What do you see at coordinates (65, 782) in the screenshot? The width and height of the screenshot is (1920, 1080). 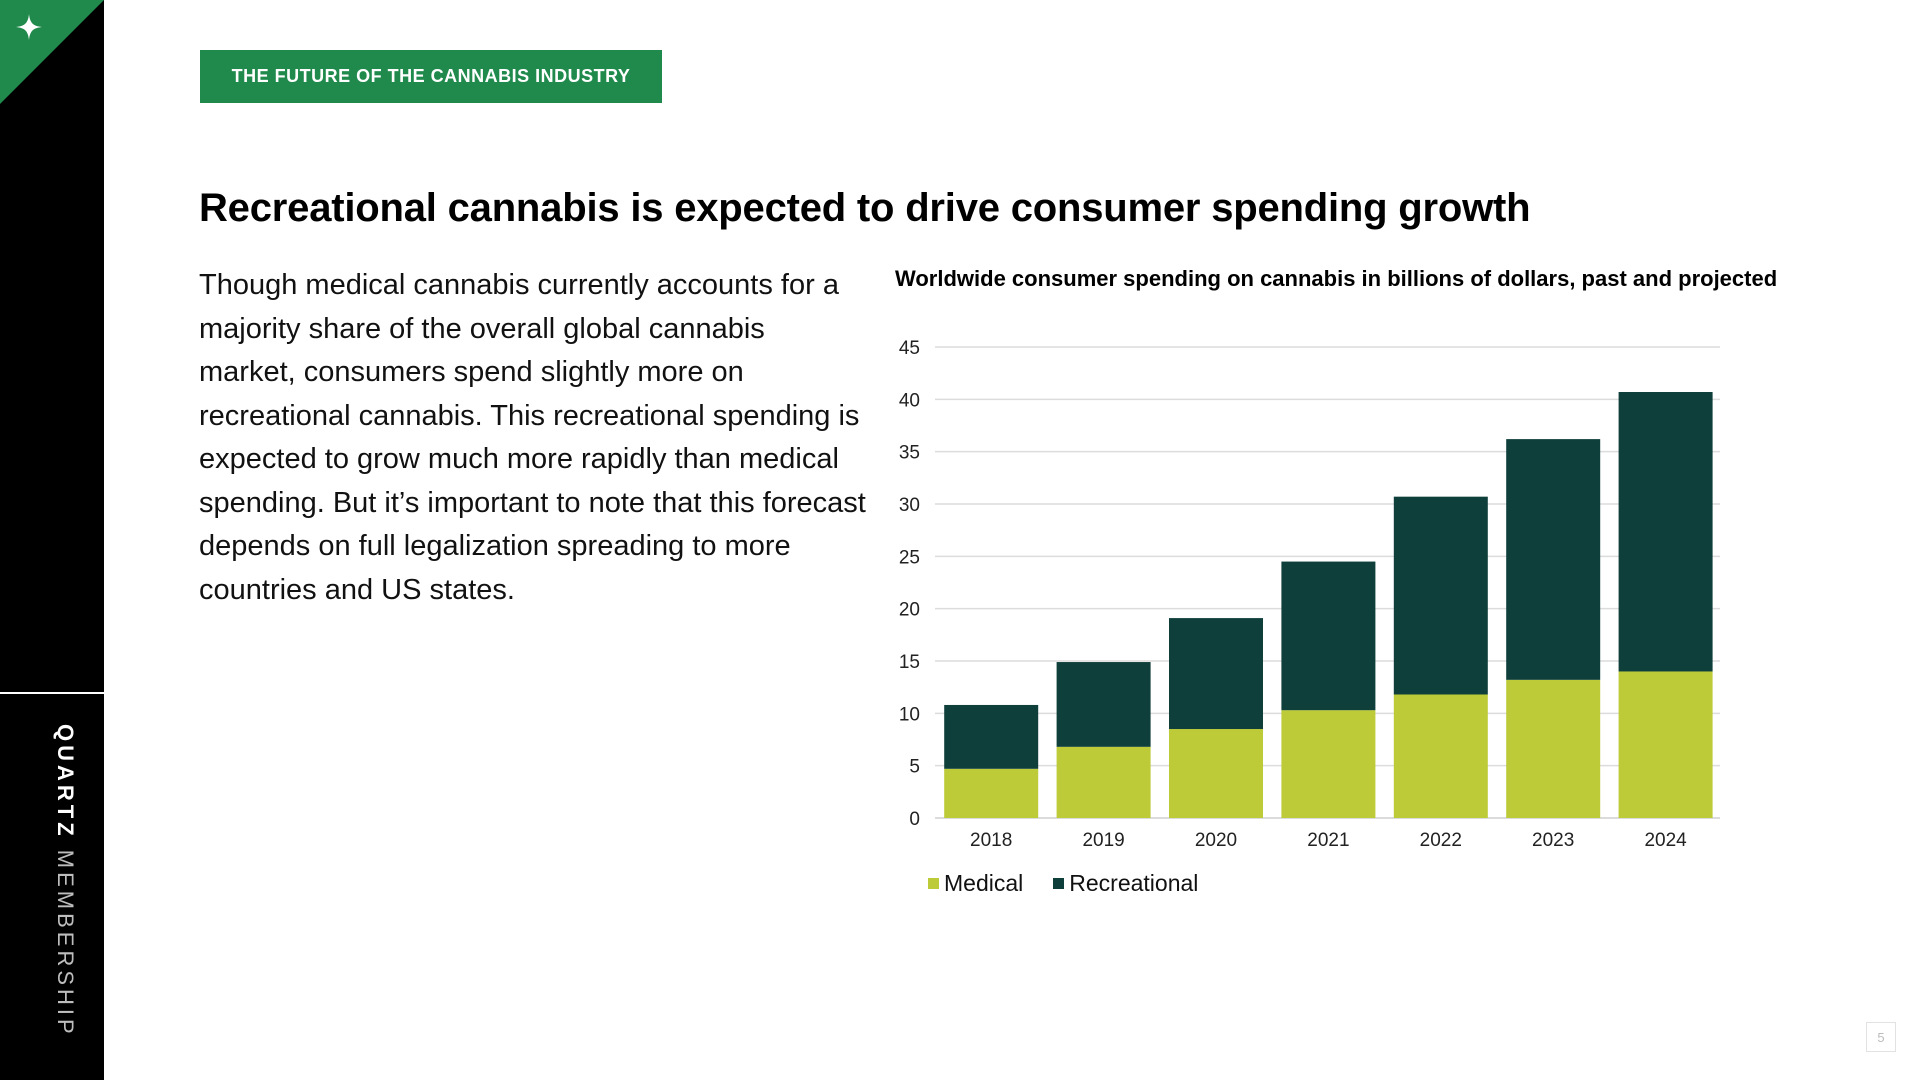 I see `brand-primary: QUARTZ` at bounding box center [65, 782].